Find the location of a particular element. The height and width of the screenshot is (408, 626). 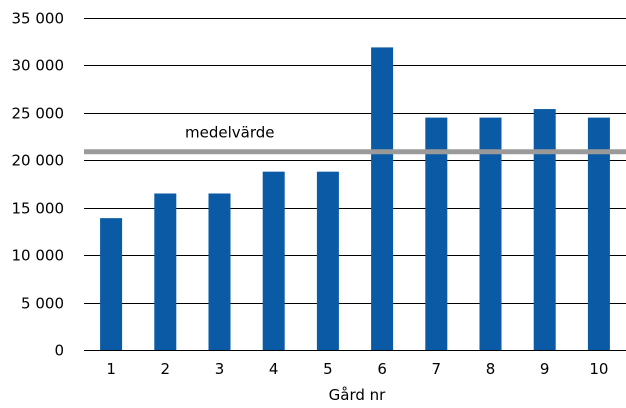

x-tick-label: 8 is located at coordinates (491, 369).